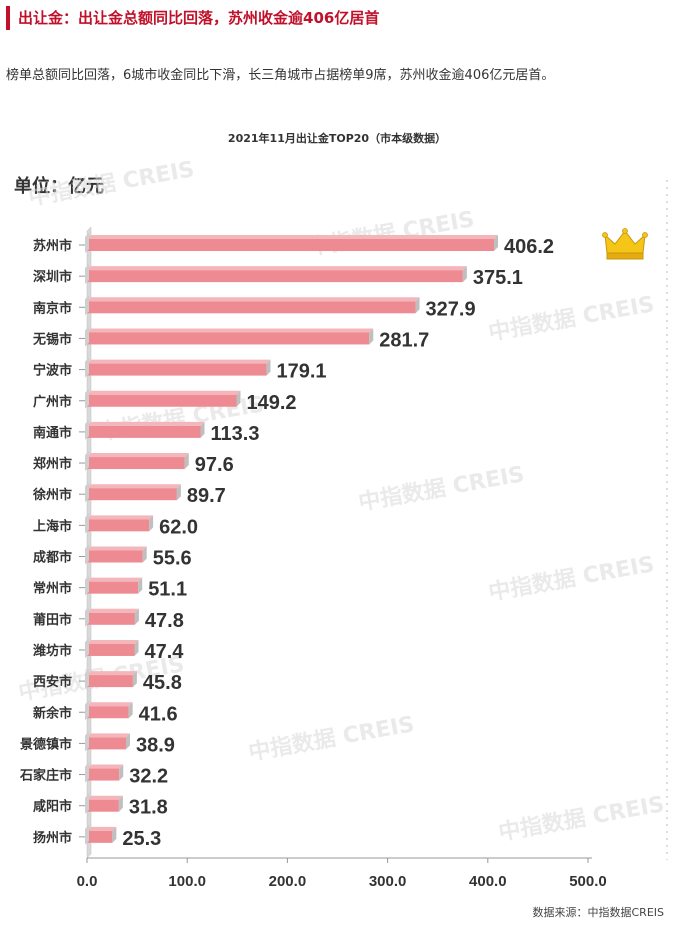 The width and height of the screenshot is (674, 926). Describe the element at coordinates (52, 589) in the screenshot. I see `category-label: 常州市` at that location.